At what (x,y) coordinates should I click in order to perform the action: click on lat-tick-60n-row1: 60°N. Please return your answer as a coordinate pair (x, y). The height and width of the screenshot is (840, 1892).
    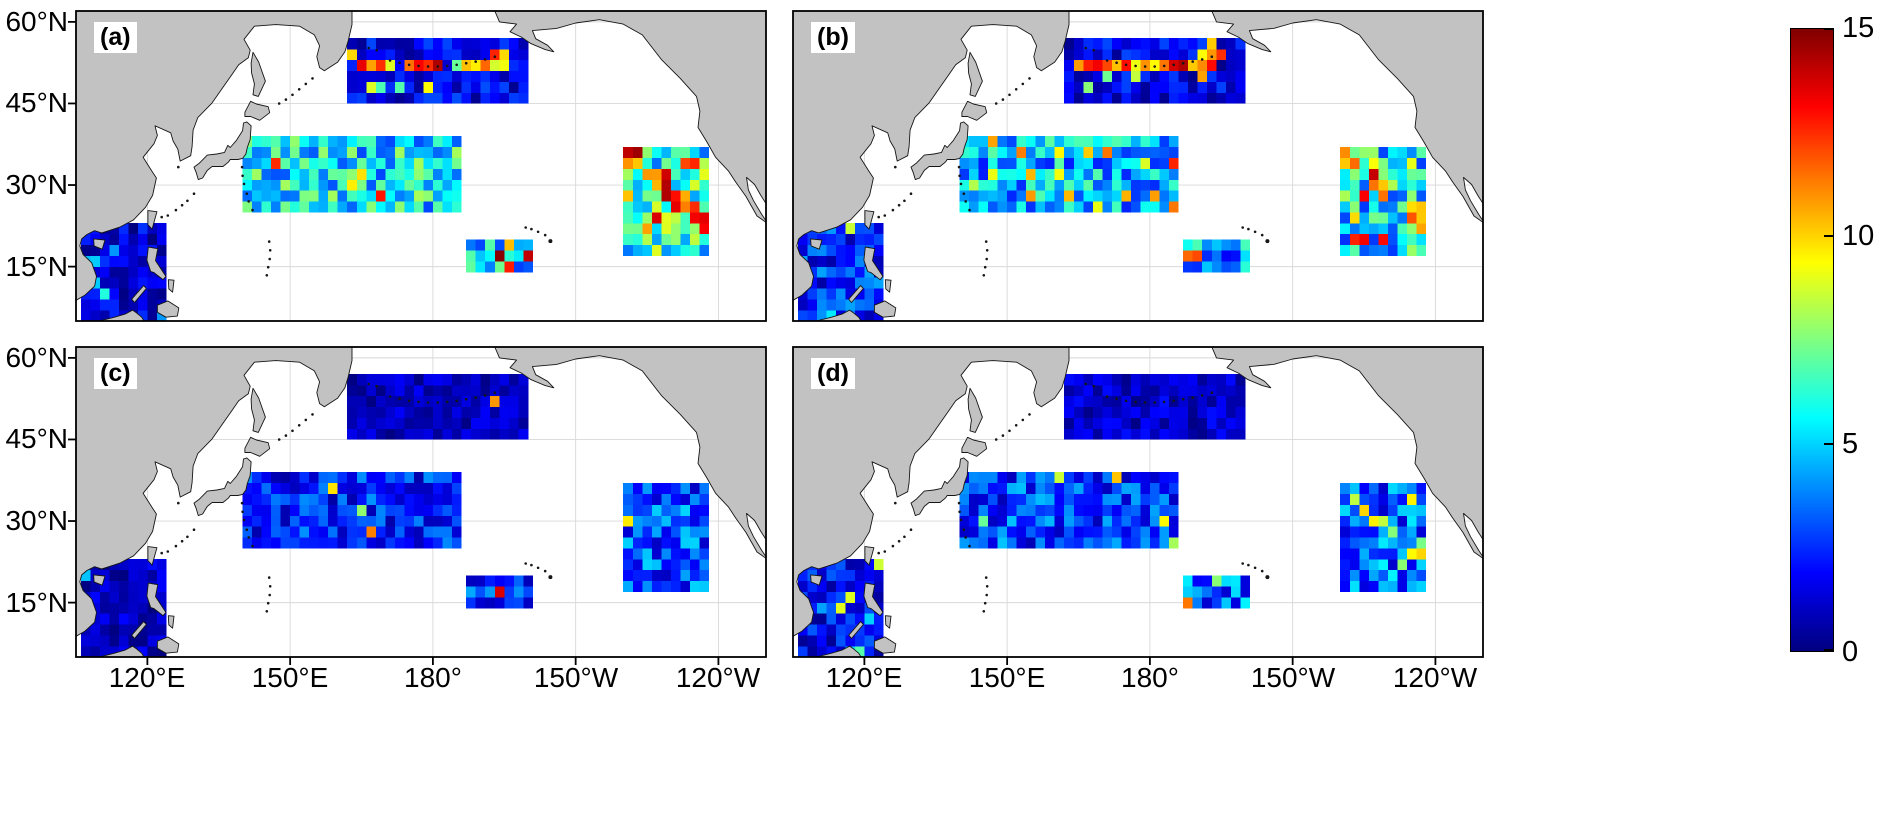
    Looking at the image, I should click on (36, 21).